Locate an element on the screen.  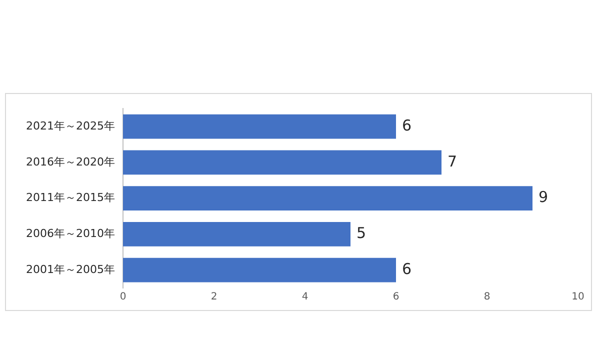
y-tick-label: 2011年～2015年 is located at coordinates (70, 197).